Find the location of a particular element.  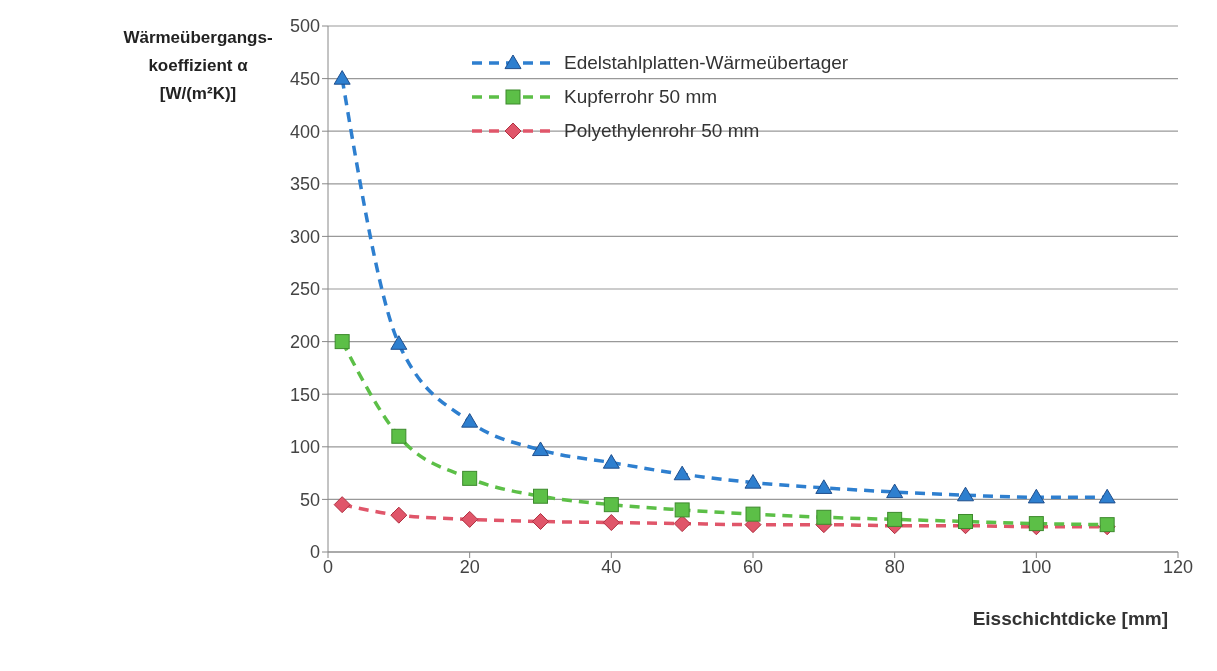

y-tick-label: 300 is located at coordinates (304, 236).